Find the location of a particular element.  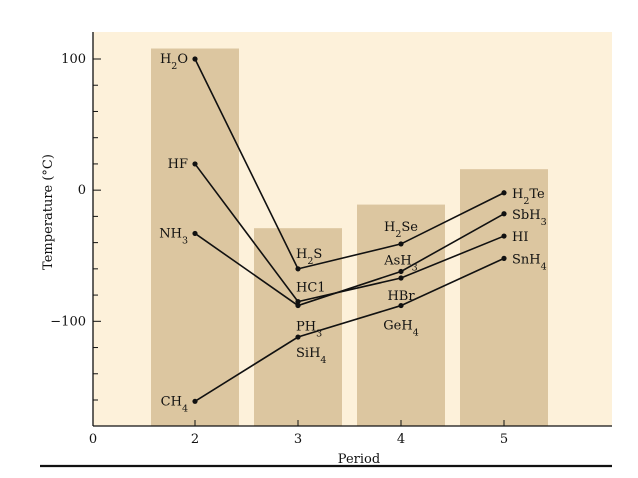

formula-label: HF is located at coordinates (178, 164).